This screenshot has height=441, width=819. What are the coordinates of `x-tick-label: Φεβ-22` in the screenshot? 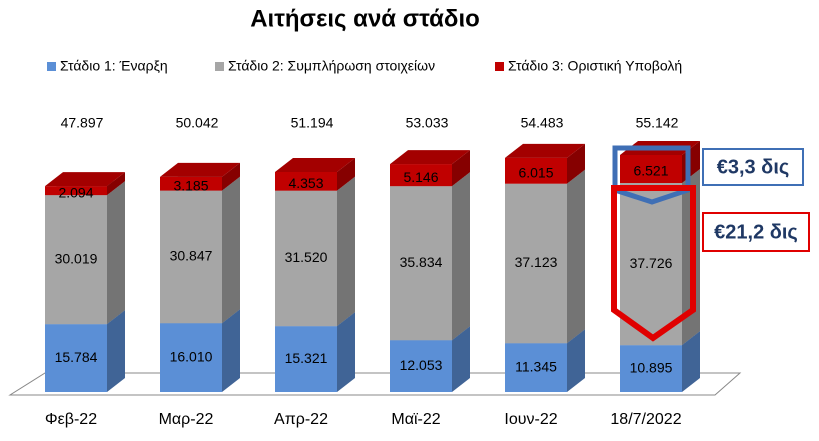 It's located at (71, 419).